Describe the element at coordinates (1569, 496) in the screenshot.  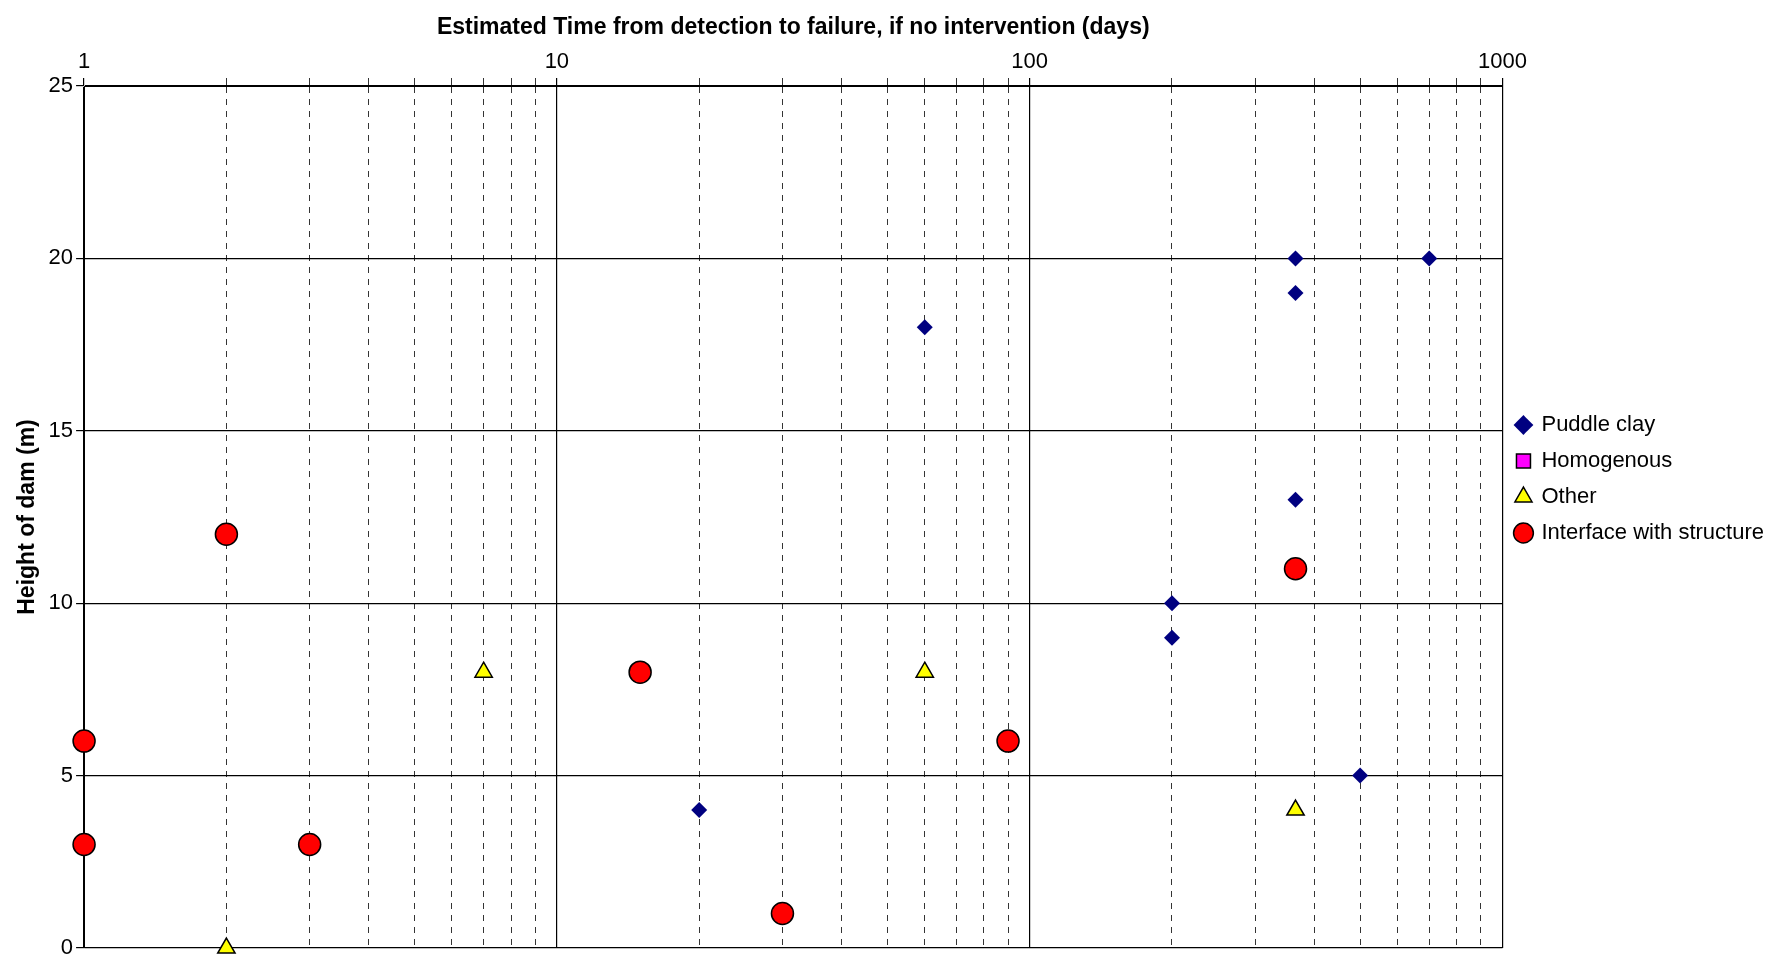
I see `legend-label: Other` at that location.